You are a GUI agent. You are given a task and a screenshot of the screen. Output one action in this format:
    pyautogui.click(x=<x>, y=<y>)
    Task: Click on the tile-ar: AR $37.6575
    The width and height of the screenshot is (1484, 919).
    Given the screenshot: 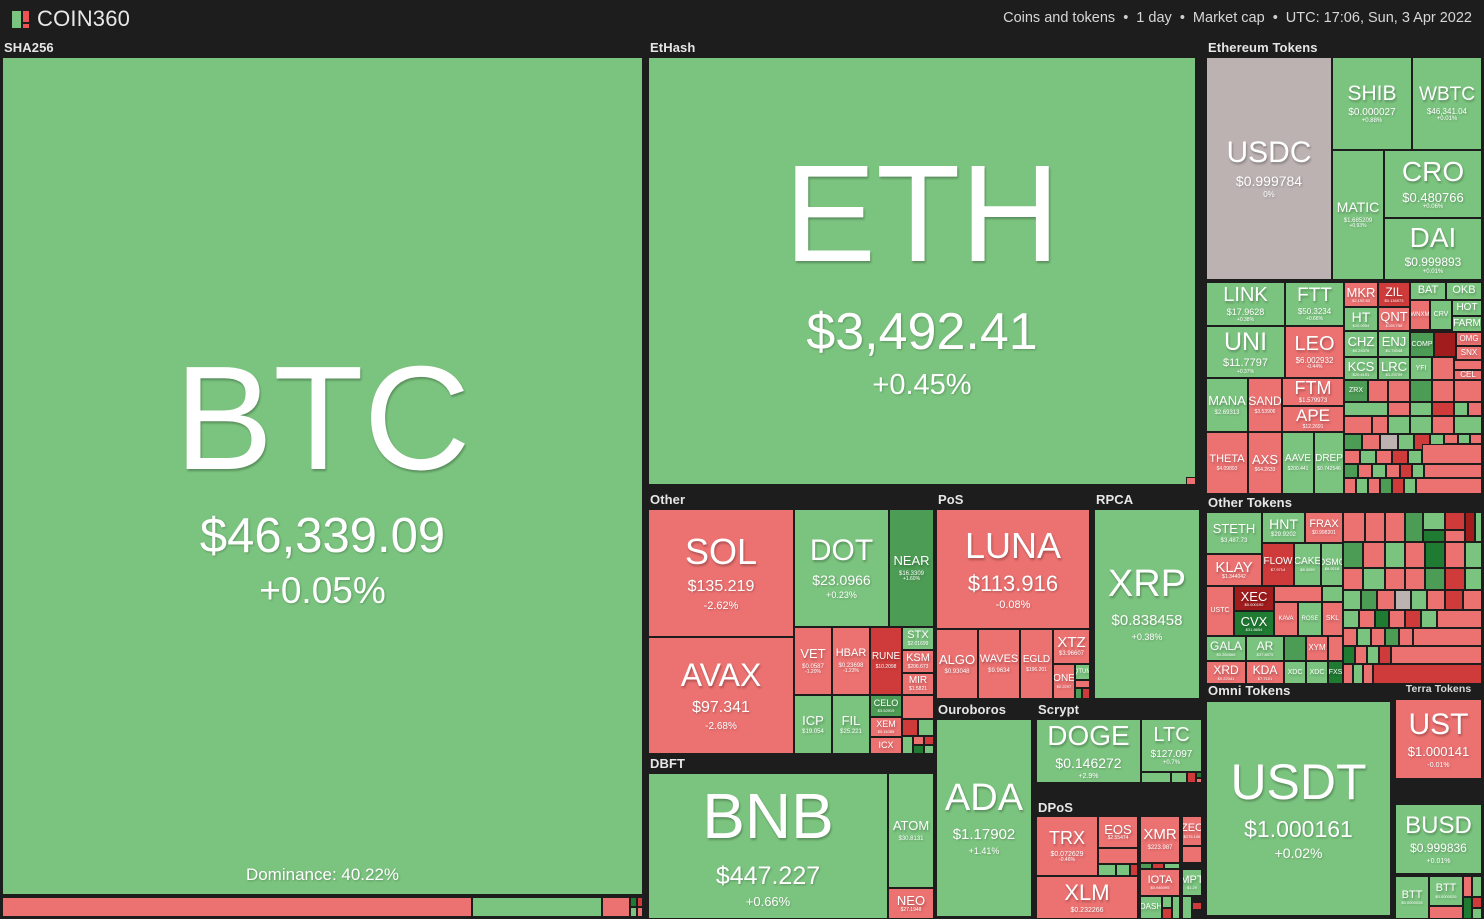 What is the action you would take?
    pyautogui.click(x=1265, y=648)
    